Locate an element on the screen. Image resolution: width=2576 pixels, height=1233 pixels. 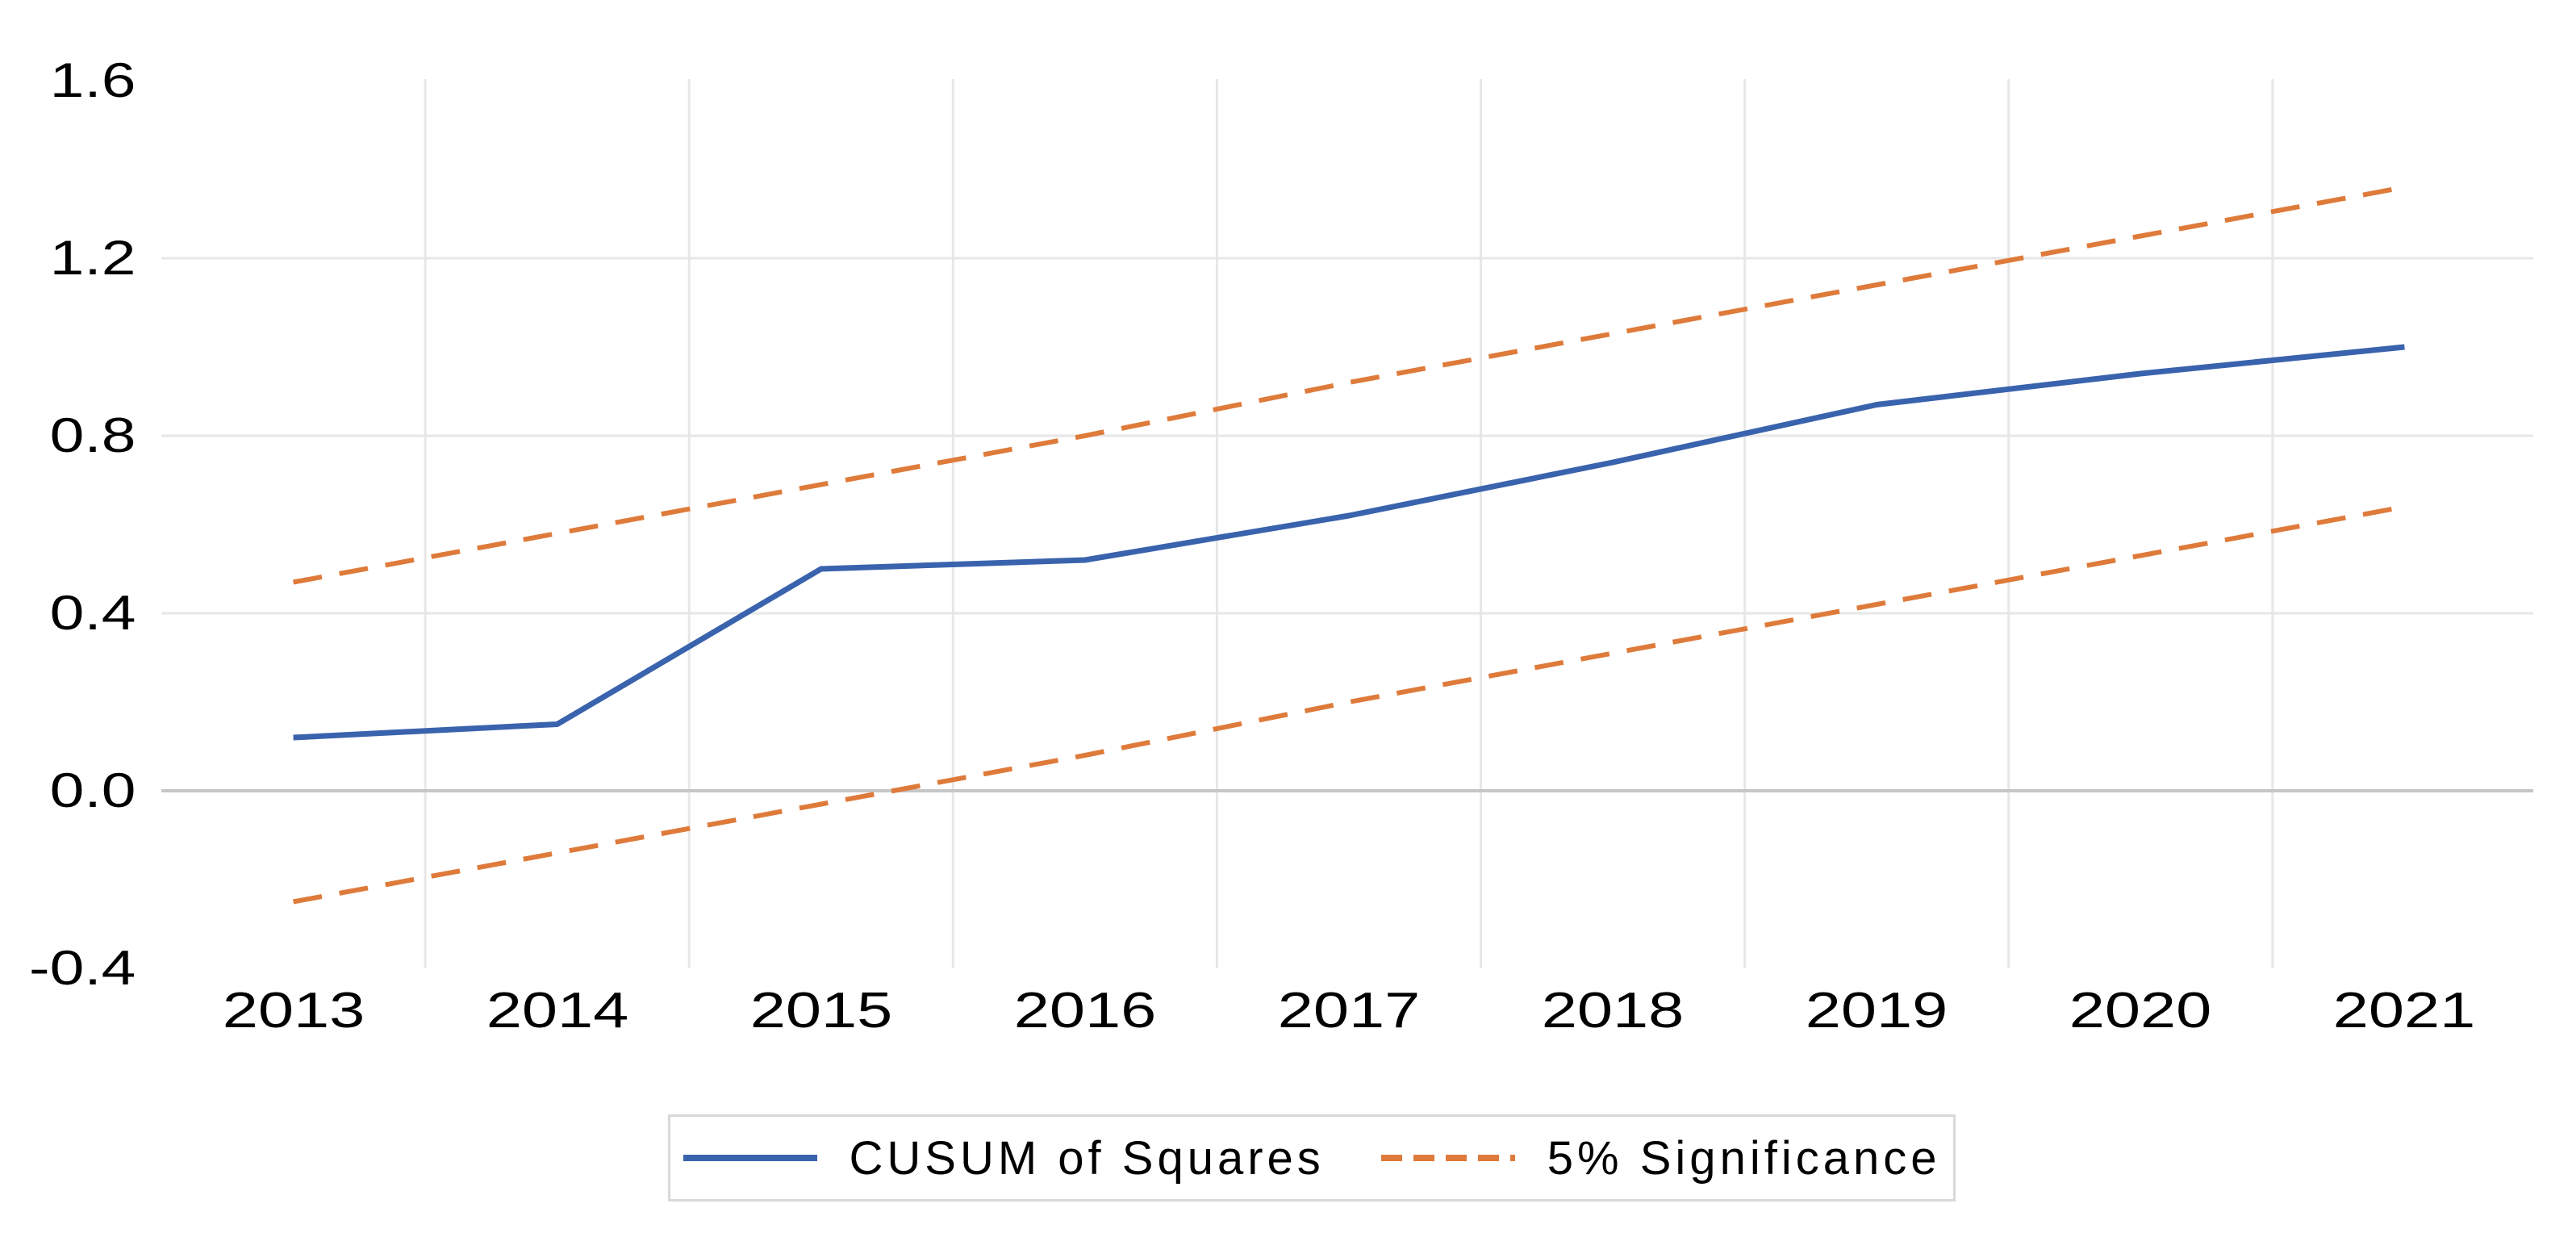
y-tick-label: 1.2 is located at coordinates (68, 258).